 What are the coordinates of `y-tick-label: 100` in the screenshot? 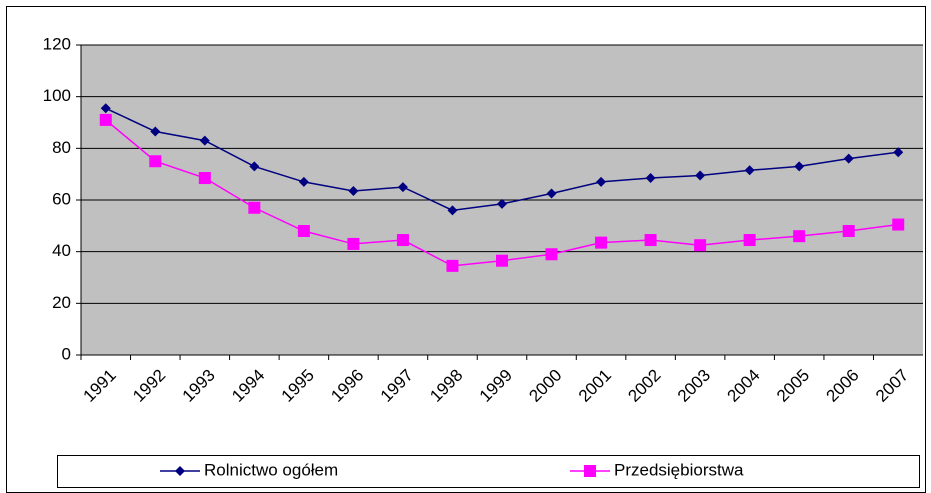 It's located at (57, 95).